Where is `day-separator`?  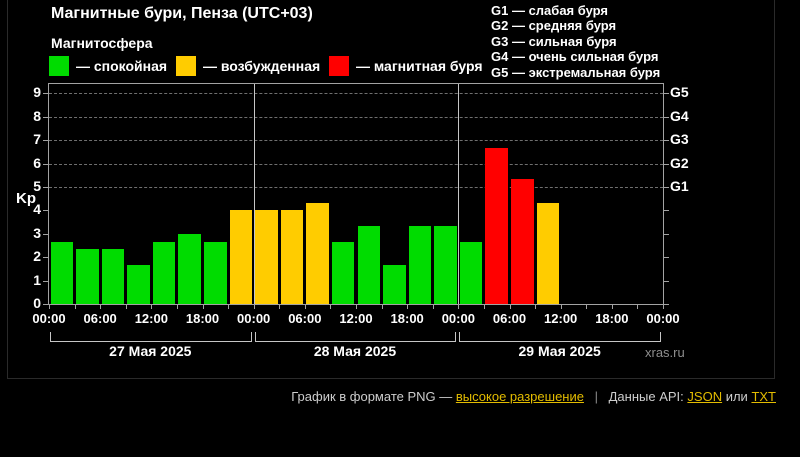
day-separator is located at coordinates (459, 194).